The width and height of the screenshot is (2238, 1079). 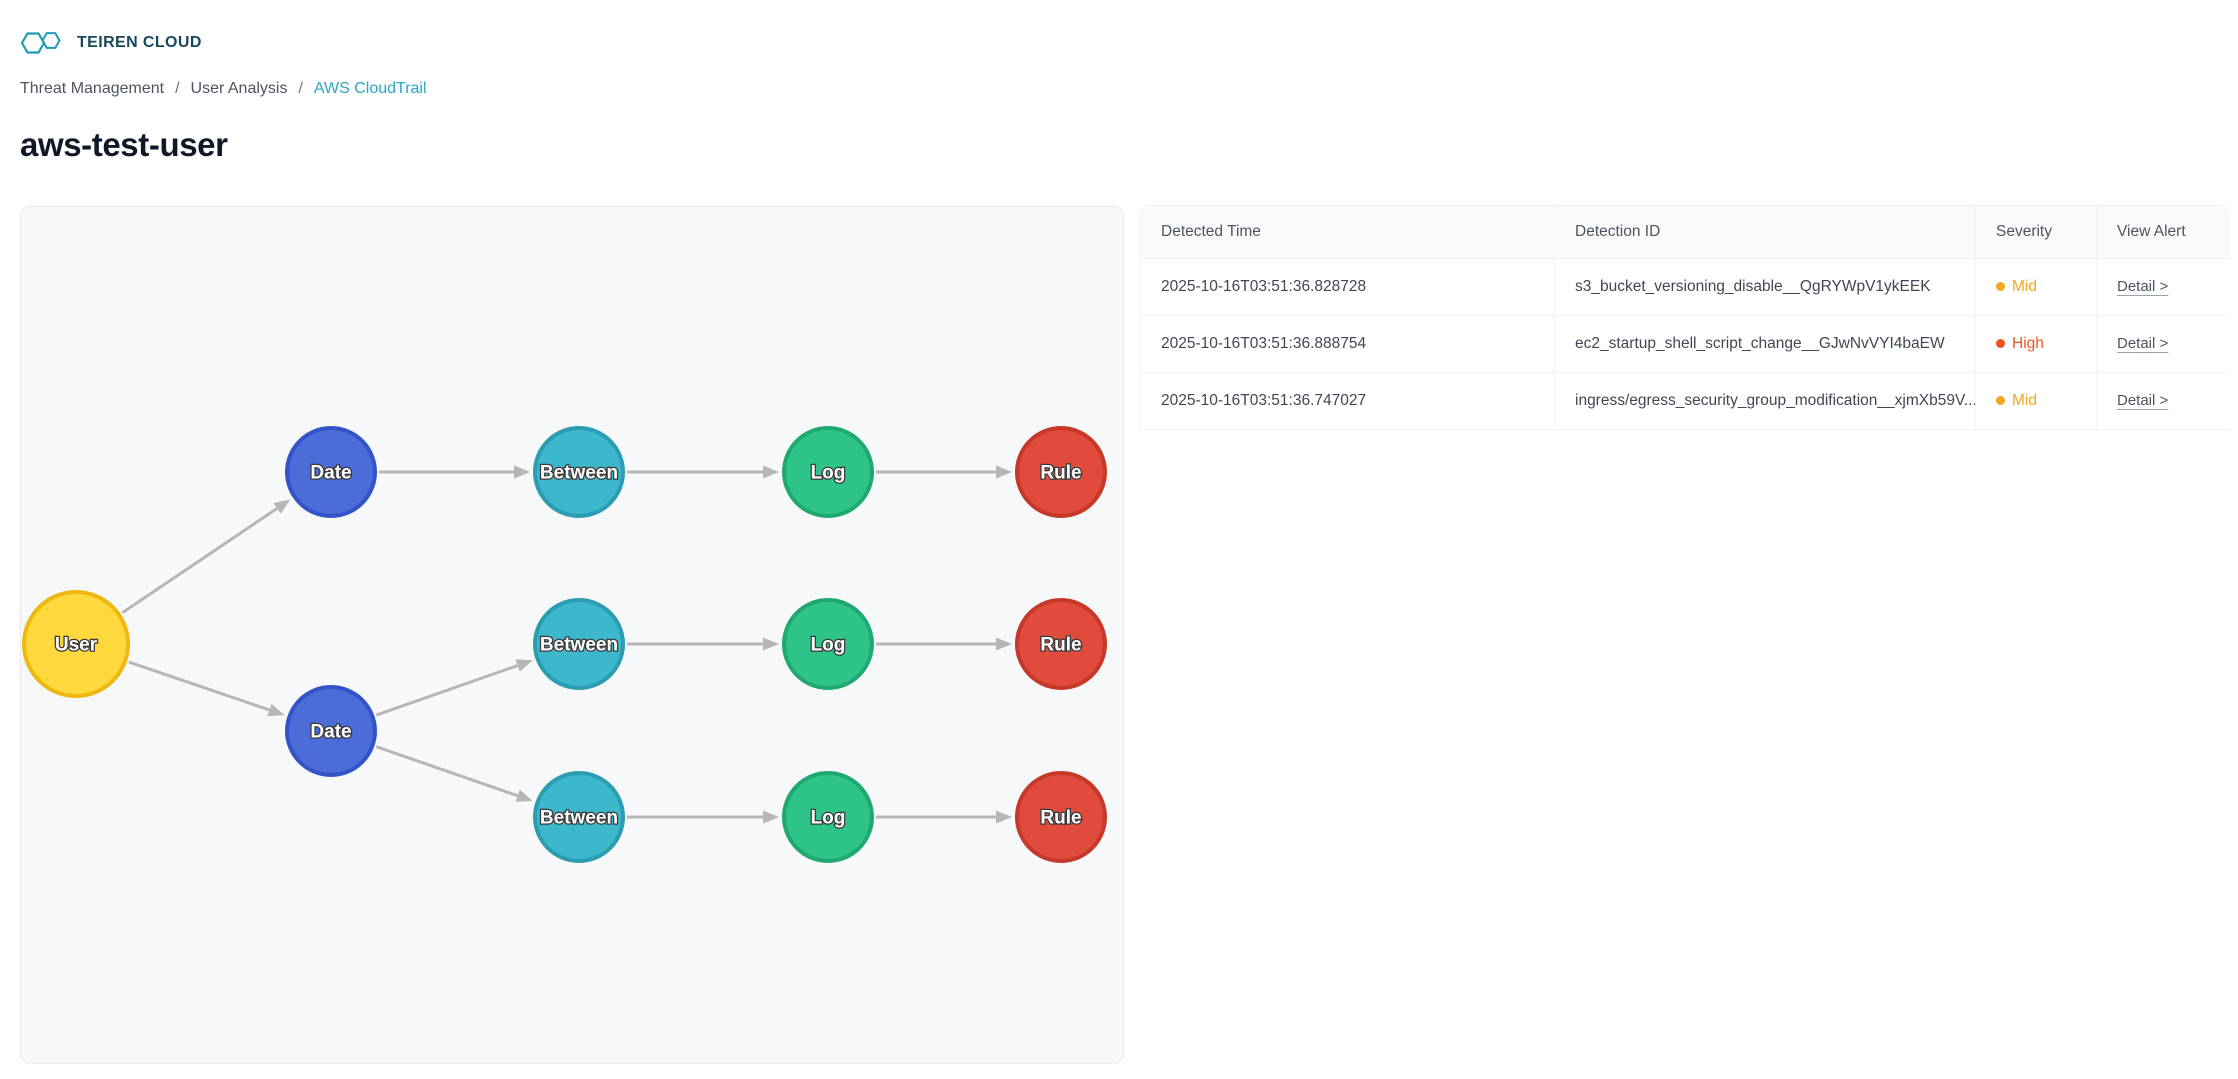 I want to click on graph-node-user, so click(x=76, y=644).